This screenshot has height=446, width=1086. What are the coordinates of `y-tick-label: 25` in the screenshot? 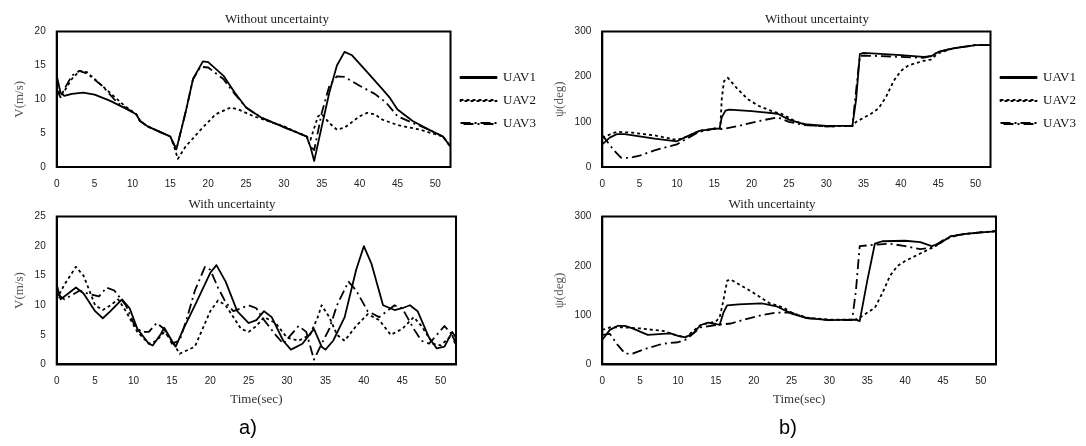 It's located at (40, 216).